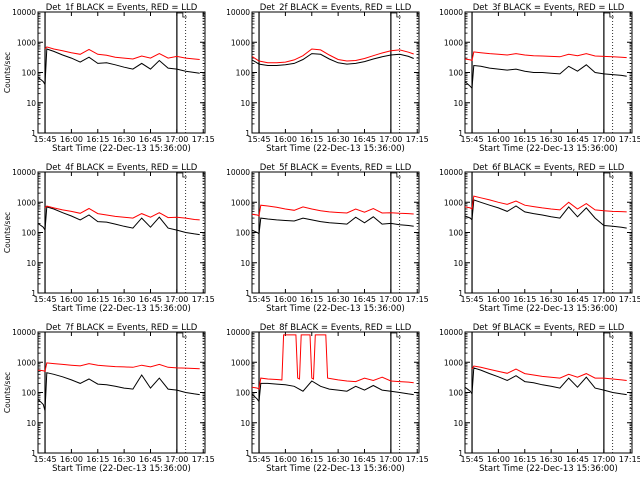 Image resolution: width=640 pixels, height=480 pixels. What do you see at coordinates (549, 328) in the screenshot?
I see `chart-title: Det_9f BLACK = Events, RED = LLD` at bounding box center [549, 328].